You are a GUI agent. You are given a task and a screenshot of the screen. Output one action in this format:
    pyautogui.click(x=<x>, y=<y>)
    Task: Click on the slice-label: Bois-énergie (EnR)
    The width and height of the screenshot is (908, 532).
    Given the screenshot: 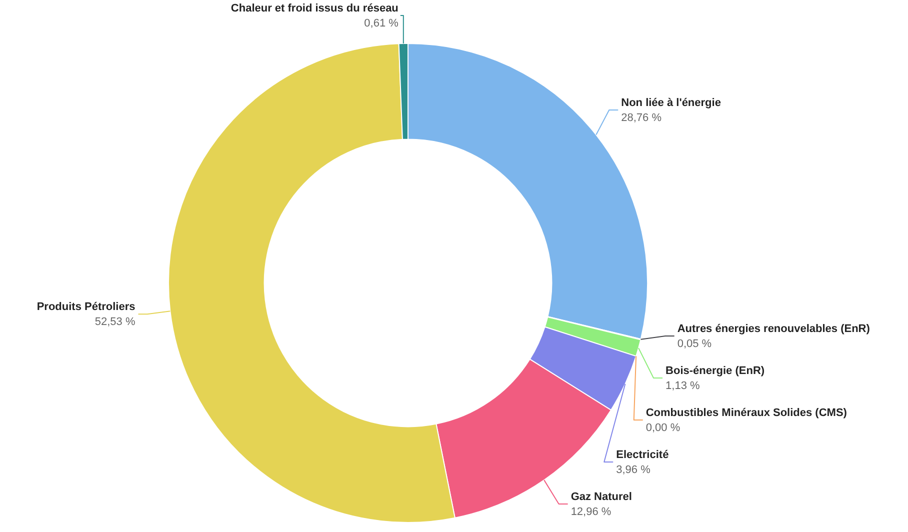 What is the action you would take?
    pyautogui.click(x=715, y=371)
    